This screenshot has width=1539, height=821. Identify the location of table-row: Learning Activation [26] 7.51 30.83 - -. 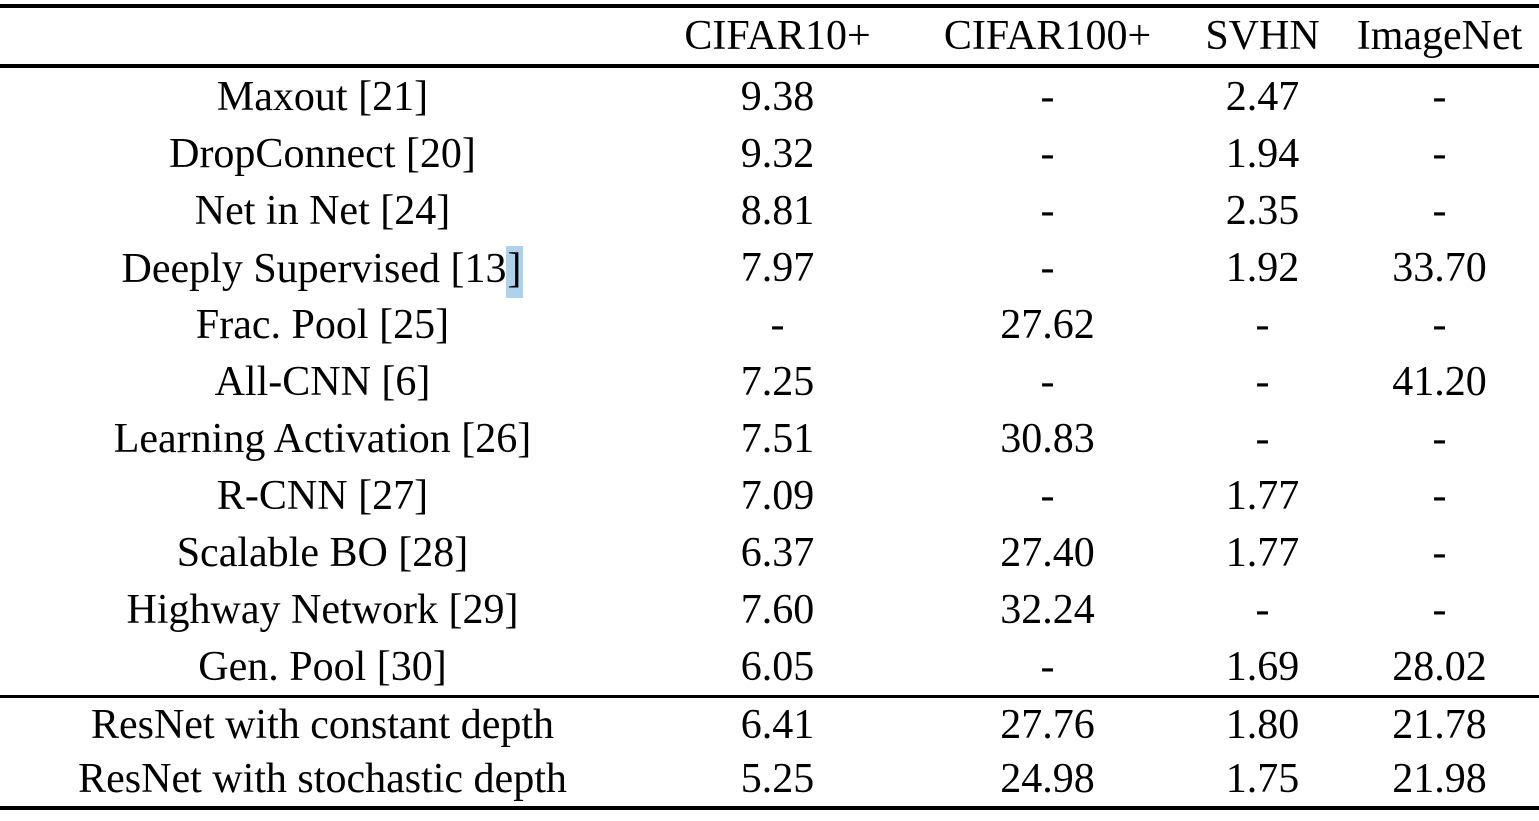
(769, 438).